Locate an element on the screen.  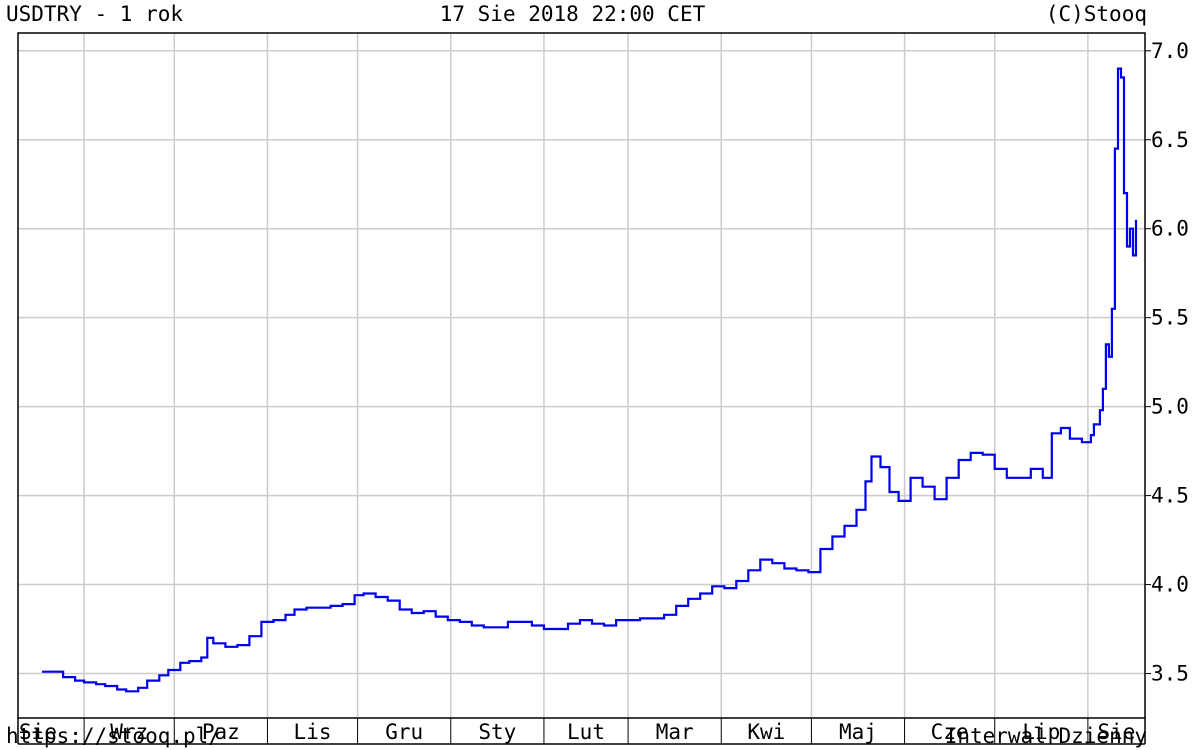
chart-copyright: (C)Stooq is located at coordinates (1096, 14).